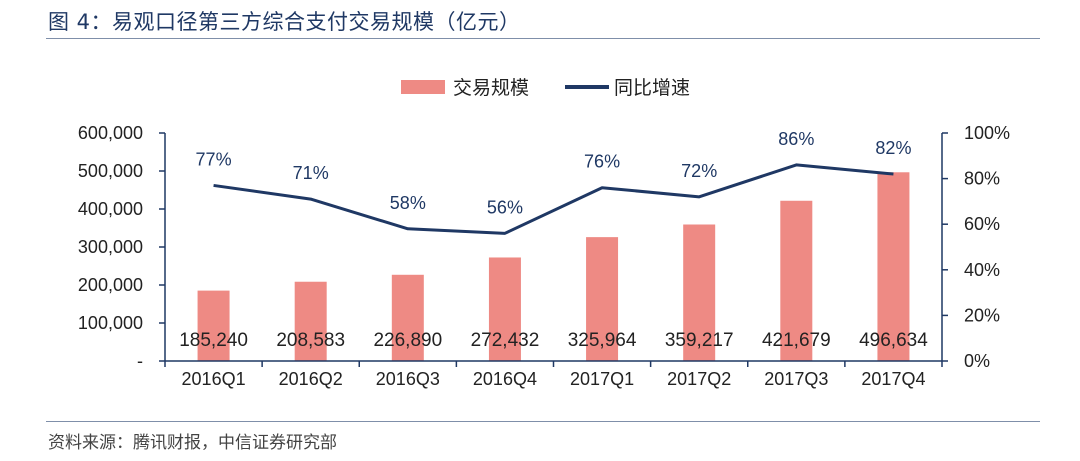 This screenshot has height=461, width=1080. Describe the element at coordinates (545, 88) in the screenshot. I see `legend: 交易规模 同比增速` at that location.